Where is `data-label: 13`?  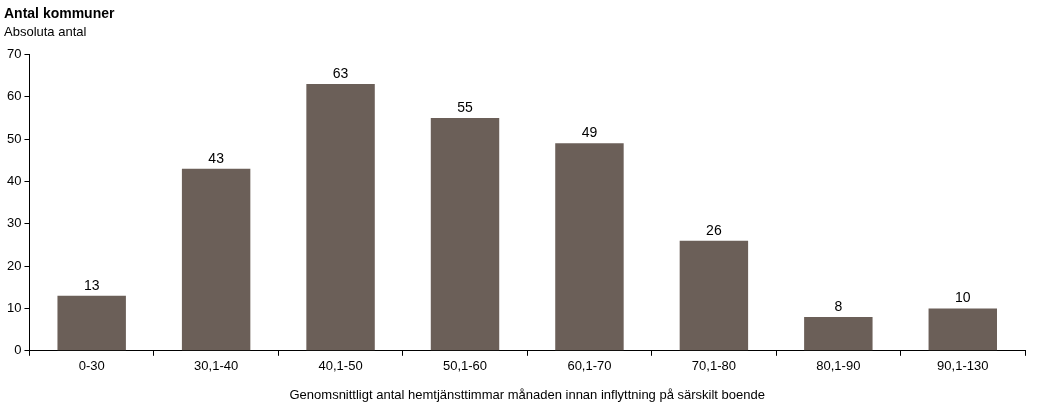 data-label: 13 is located at coordinates (91, 284).